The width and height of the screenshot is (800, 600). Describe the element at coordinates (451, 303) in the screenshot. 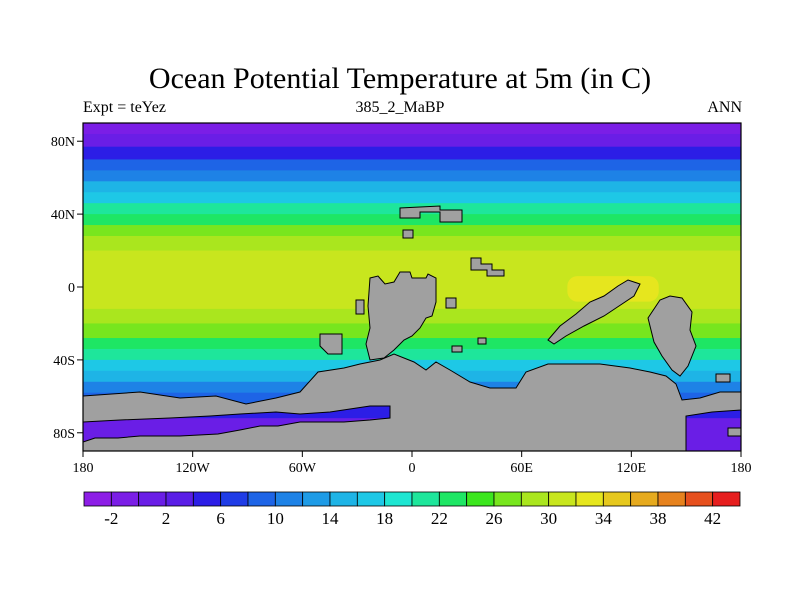

I see `land-madagascar` at that location.